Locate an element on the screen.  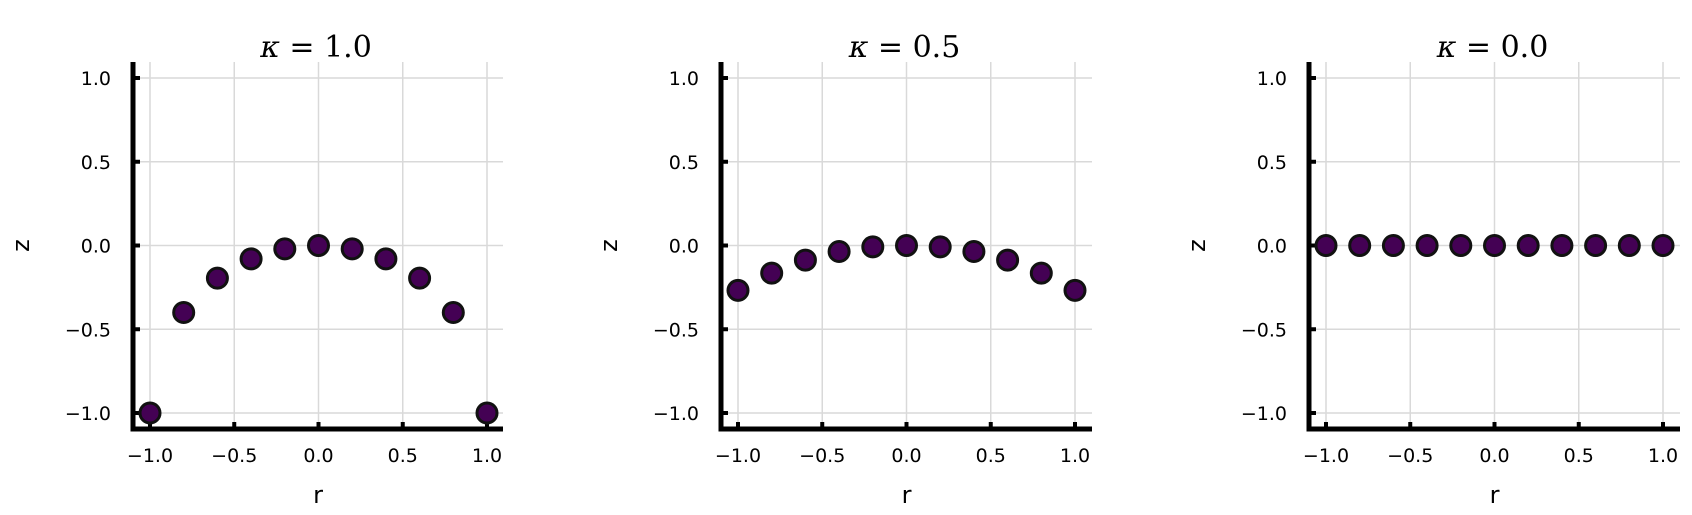
title-value: = 0.5 is located at coordinates (919, 47).